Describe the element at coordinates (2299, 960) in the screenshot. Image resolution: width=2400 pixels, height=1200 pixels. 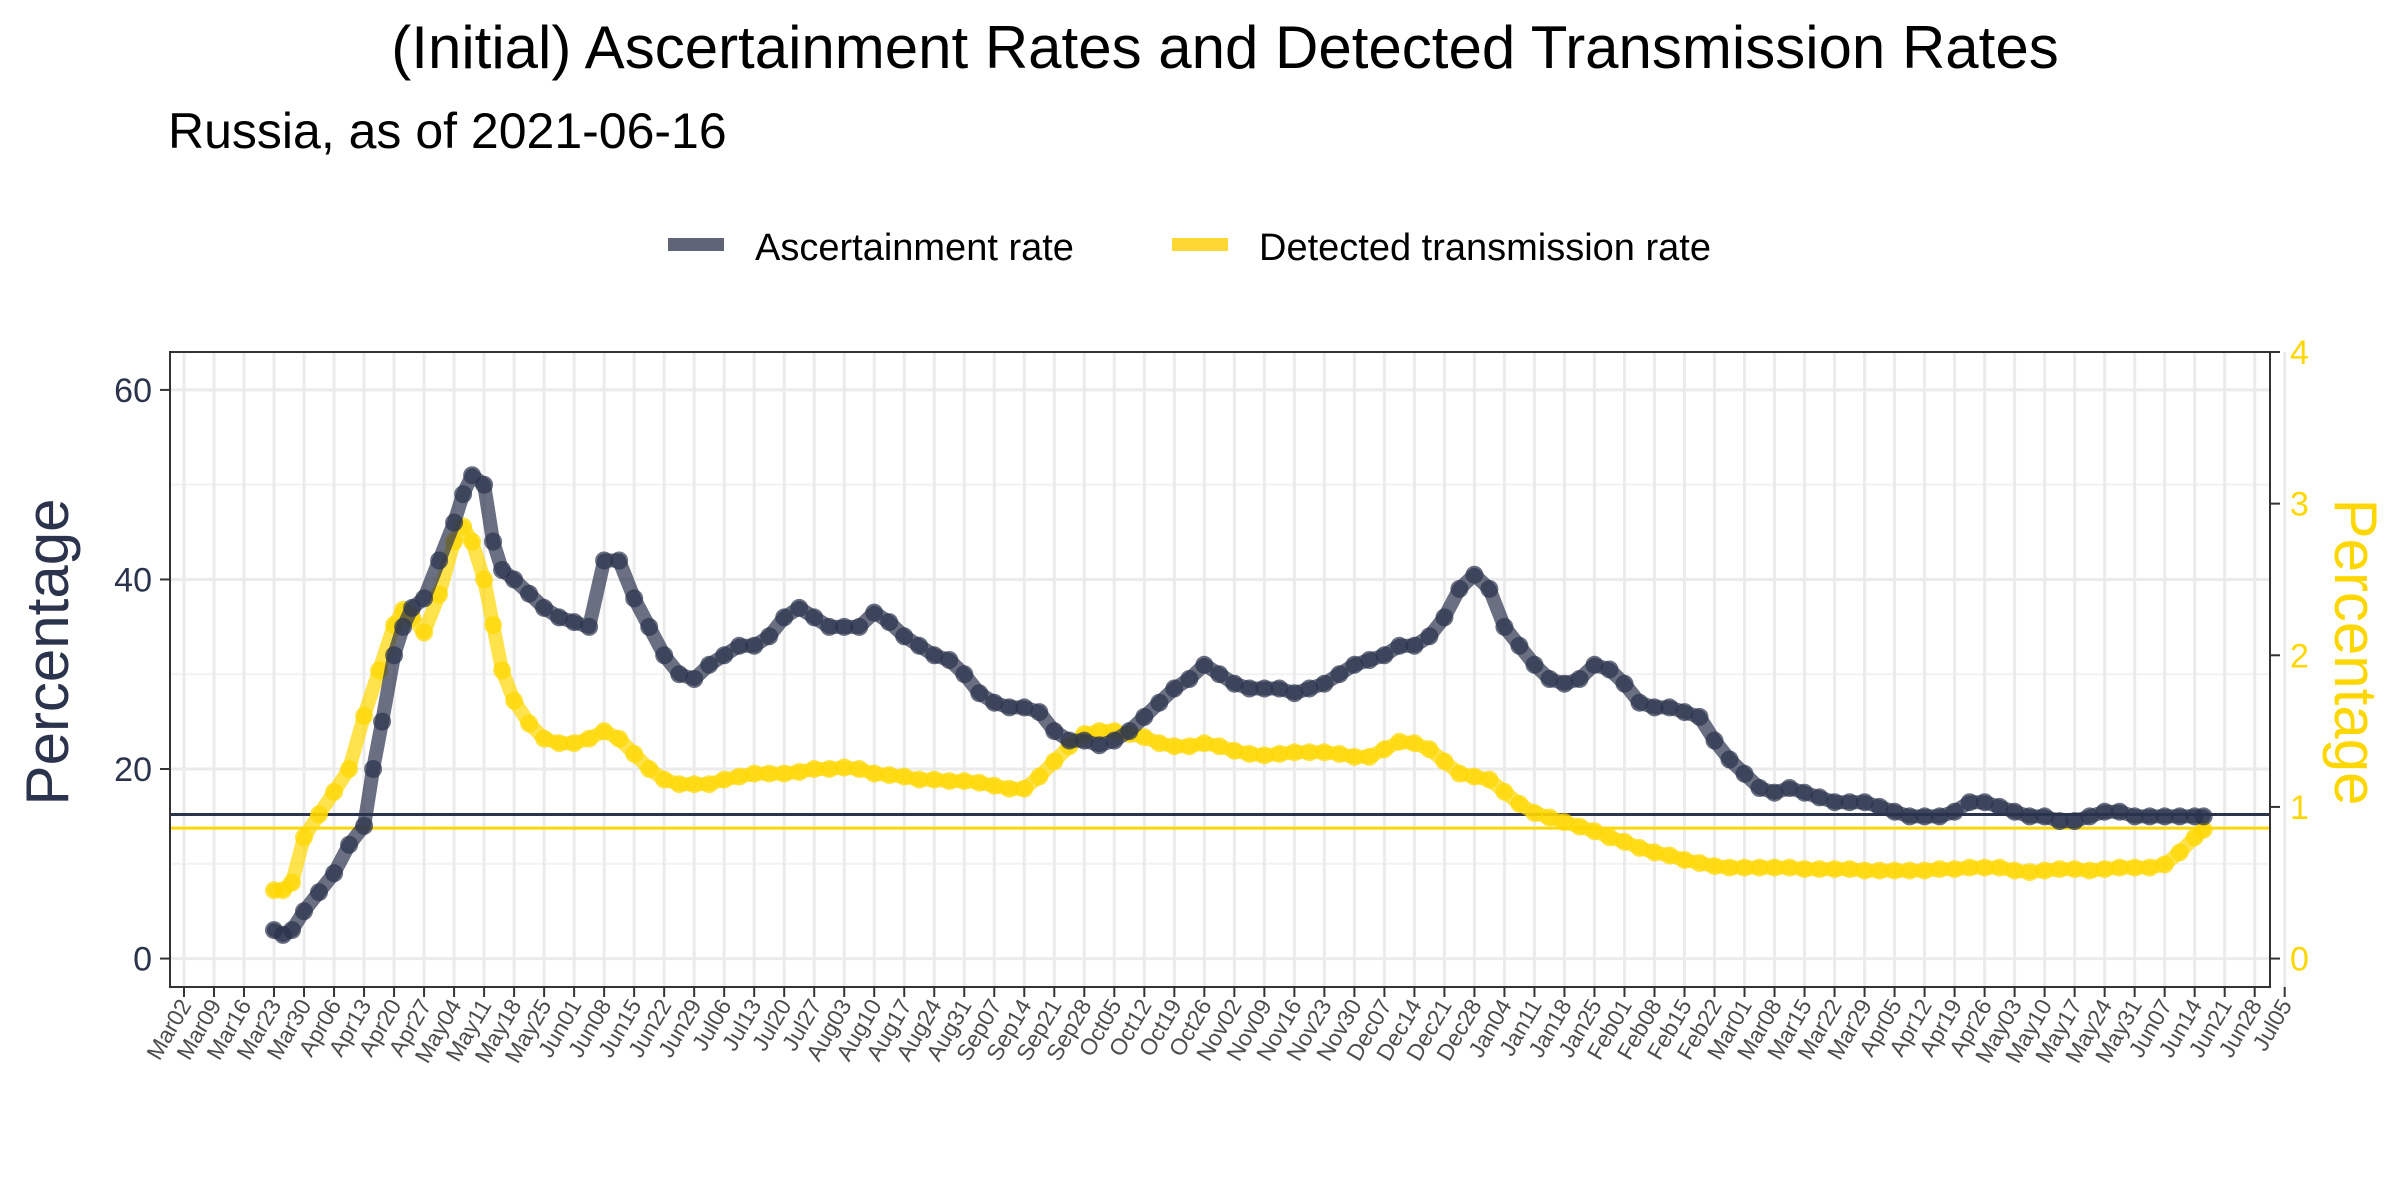
I see `y-tick-label-right: 0` at that location.